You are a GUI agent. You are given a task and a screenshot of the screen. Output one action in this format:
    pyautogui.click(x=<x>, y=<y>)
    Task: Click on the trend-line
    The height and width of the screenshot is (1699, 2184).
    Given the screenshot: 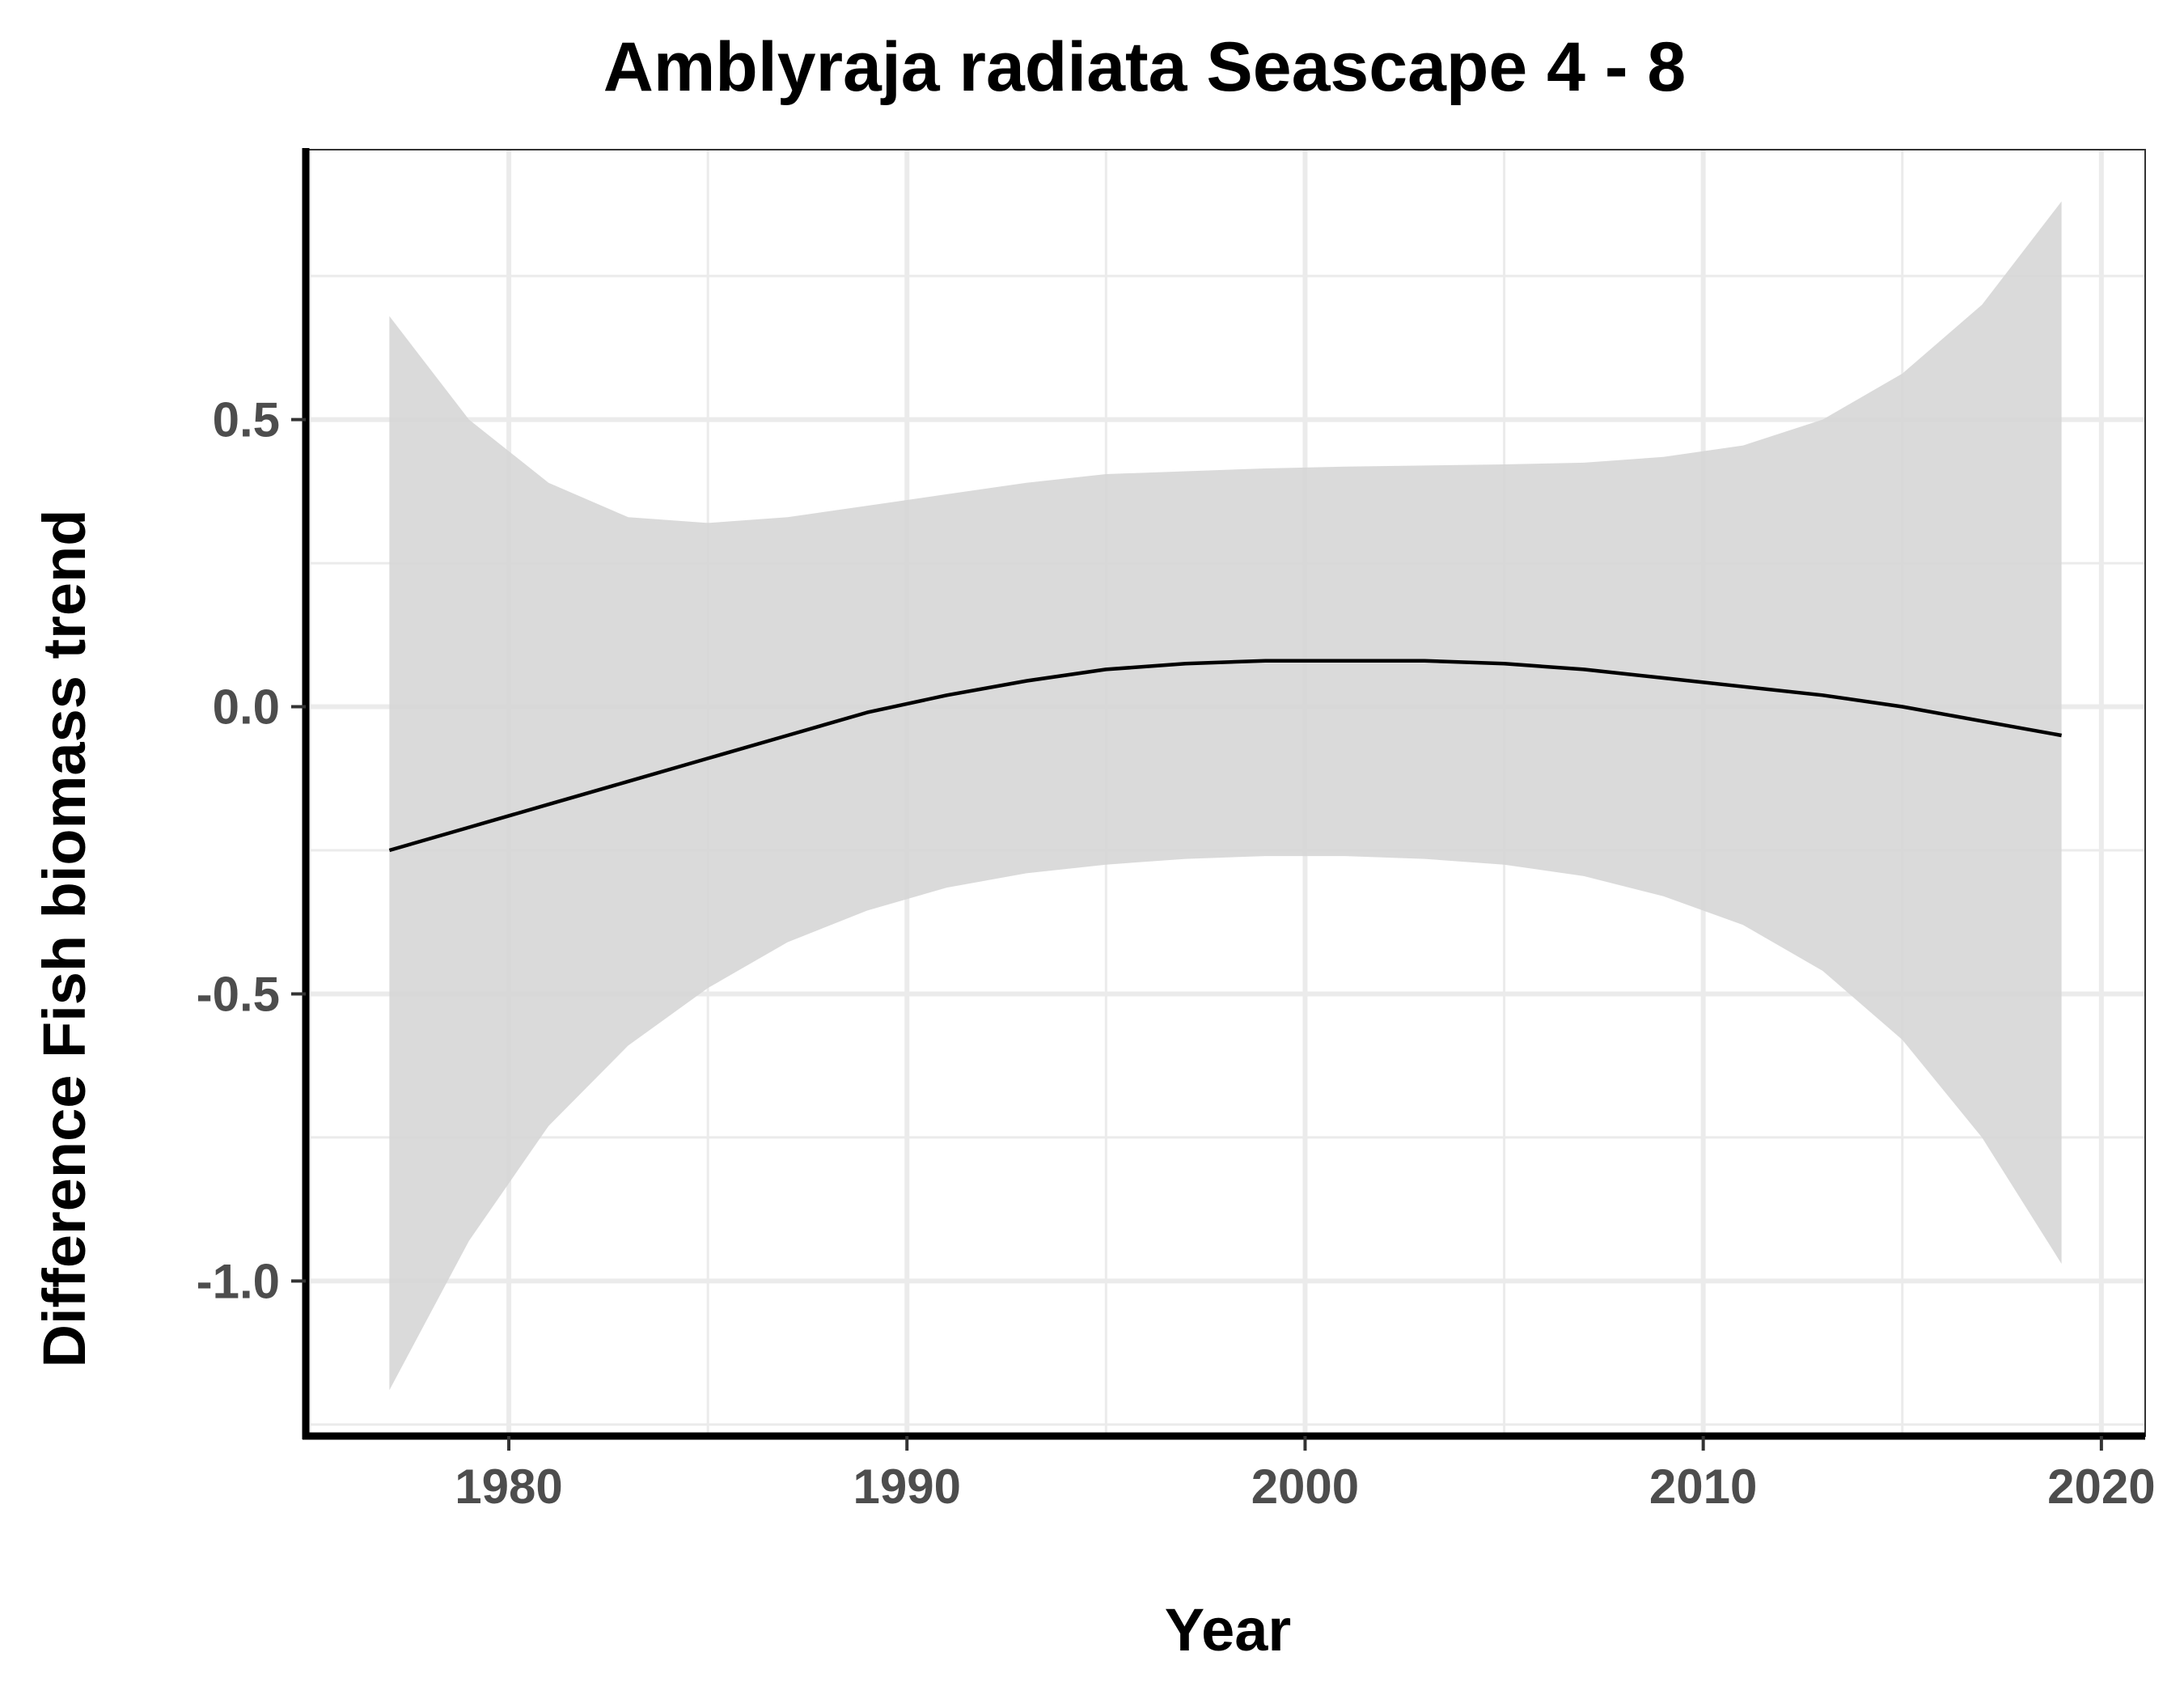 What is the action you would take?
    pyautogui.click(x=1225, y=756)
    